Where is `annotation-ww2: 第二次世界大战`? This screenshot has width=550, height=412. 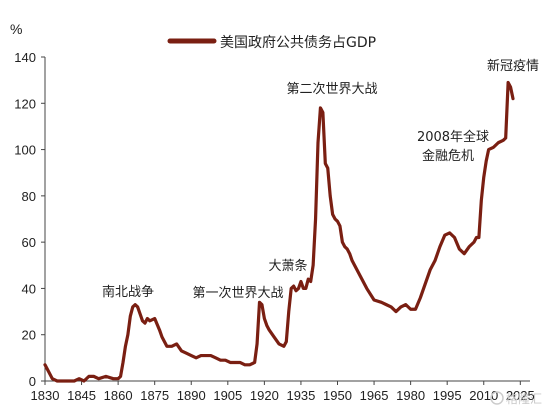 annotation-ww2: 第二次世界大战 is located at coordinates (331, 89).